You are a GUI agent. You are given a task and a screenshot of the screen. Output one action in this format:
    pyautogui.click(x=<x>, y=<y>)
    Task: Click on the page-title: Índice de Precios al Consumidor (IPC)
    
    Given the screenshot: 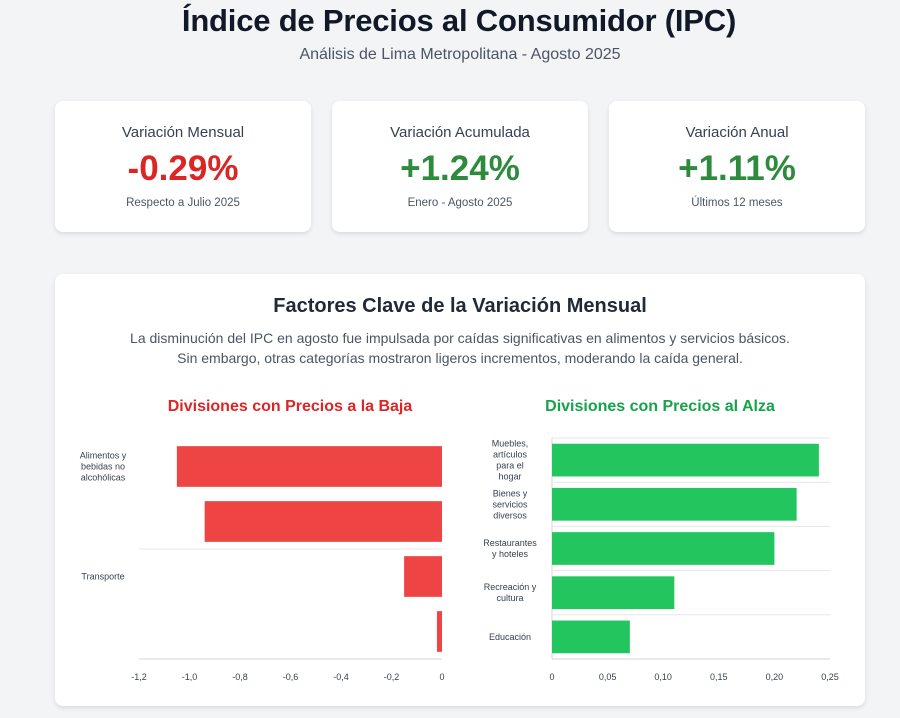 What is the action you would take?
    pyautogui.click(x=459, y=20)
    